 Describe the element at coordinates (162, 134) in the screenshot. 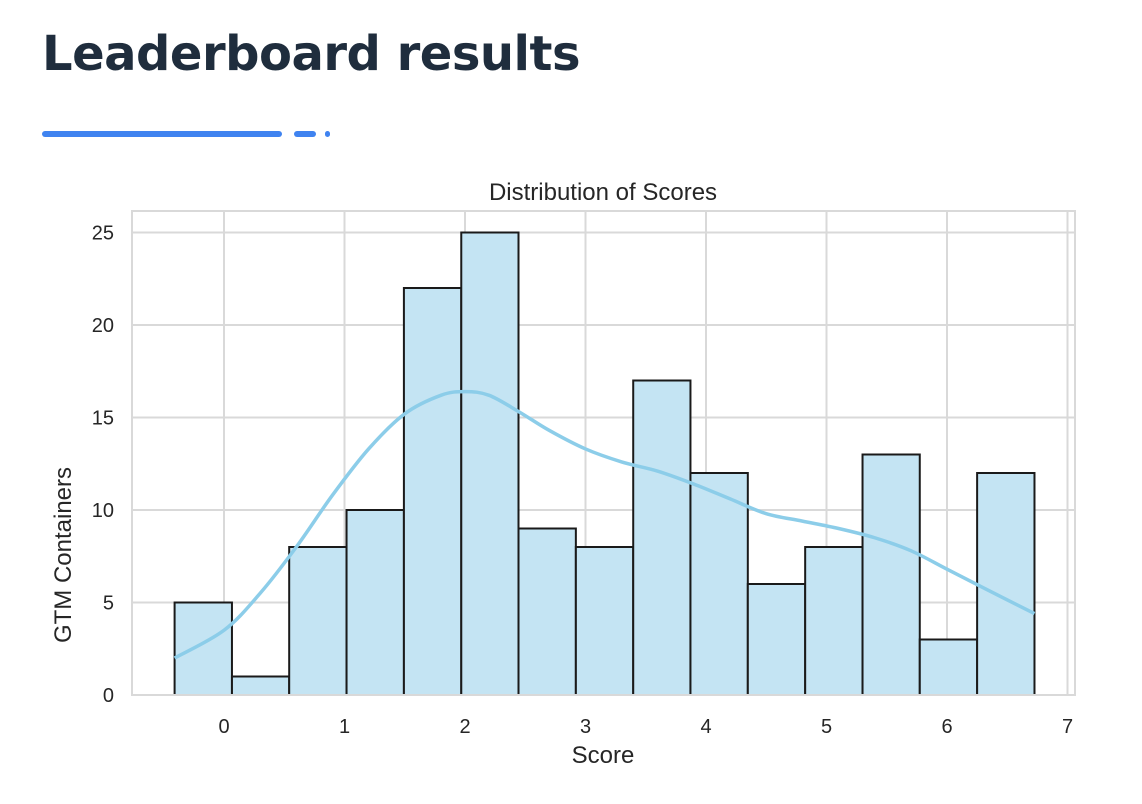

I see `underline-bar-long` at that location.